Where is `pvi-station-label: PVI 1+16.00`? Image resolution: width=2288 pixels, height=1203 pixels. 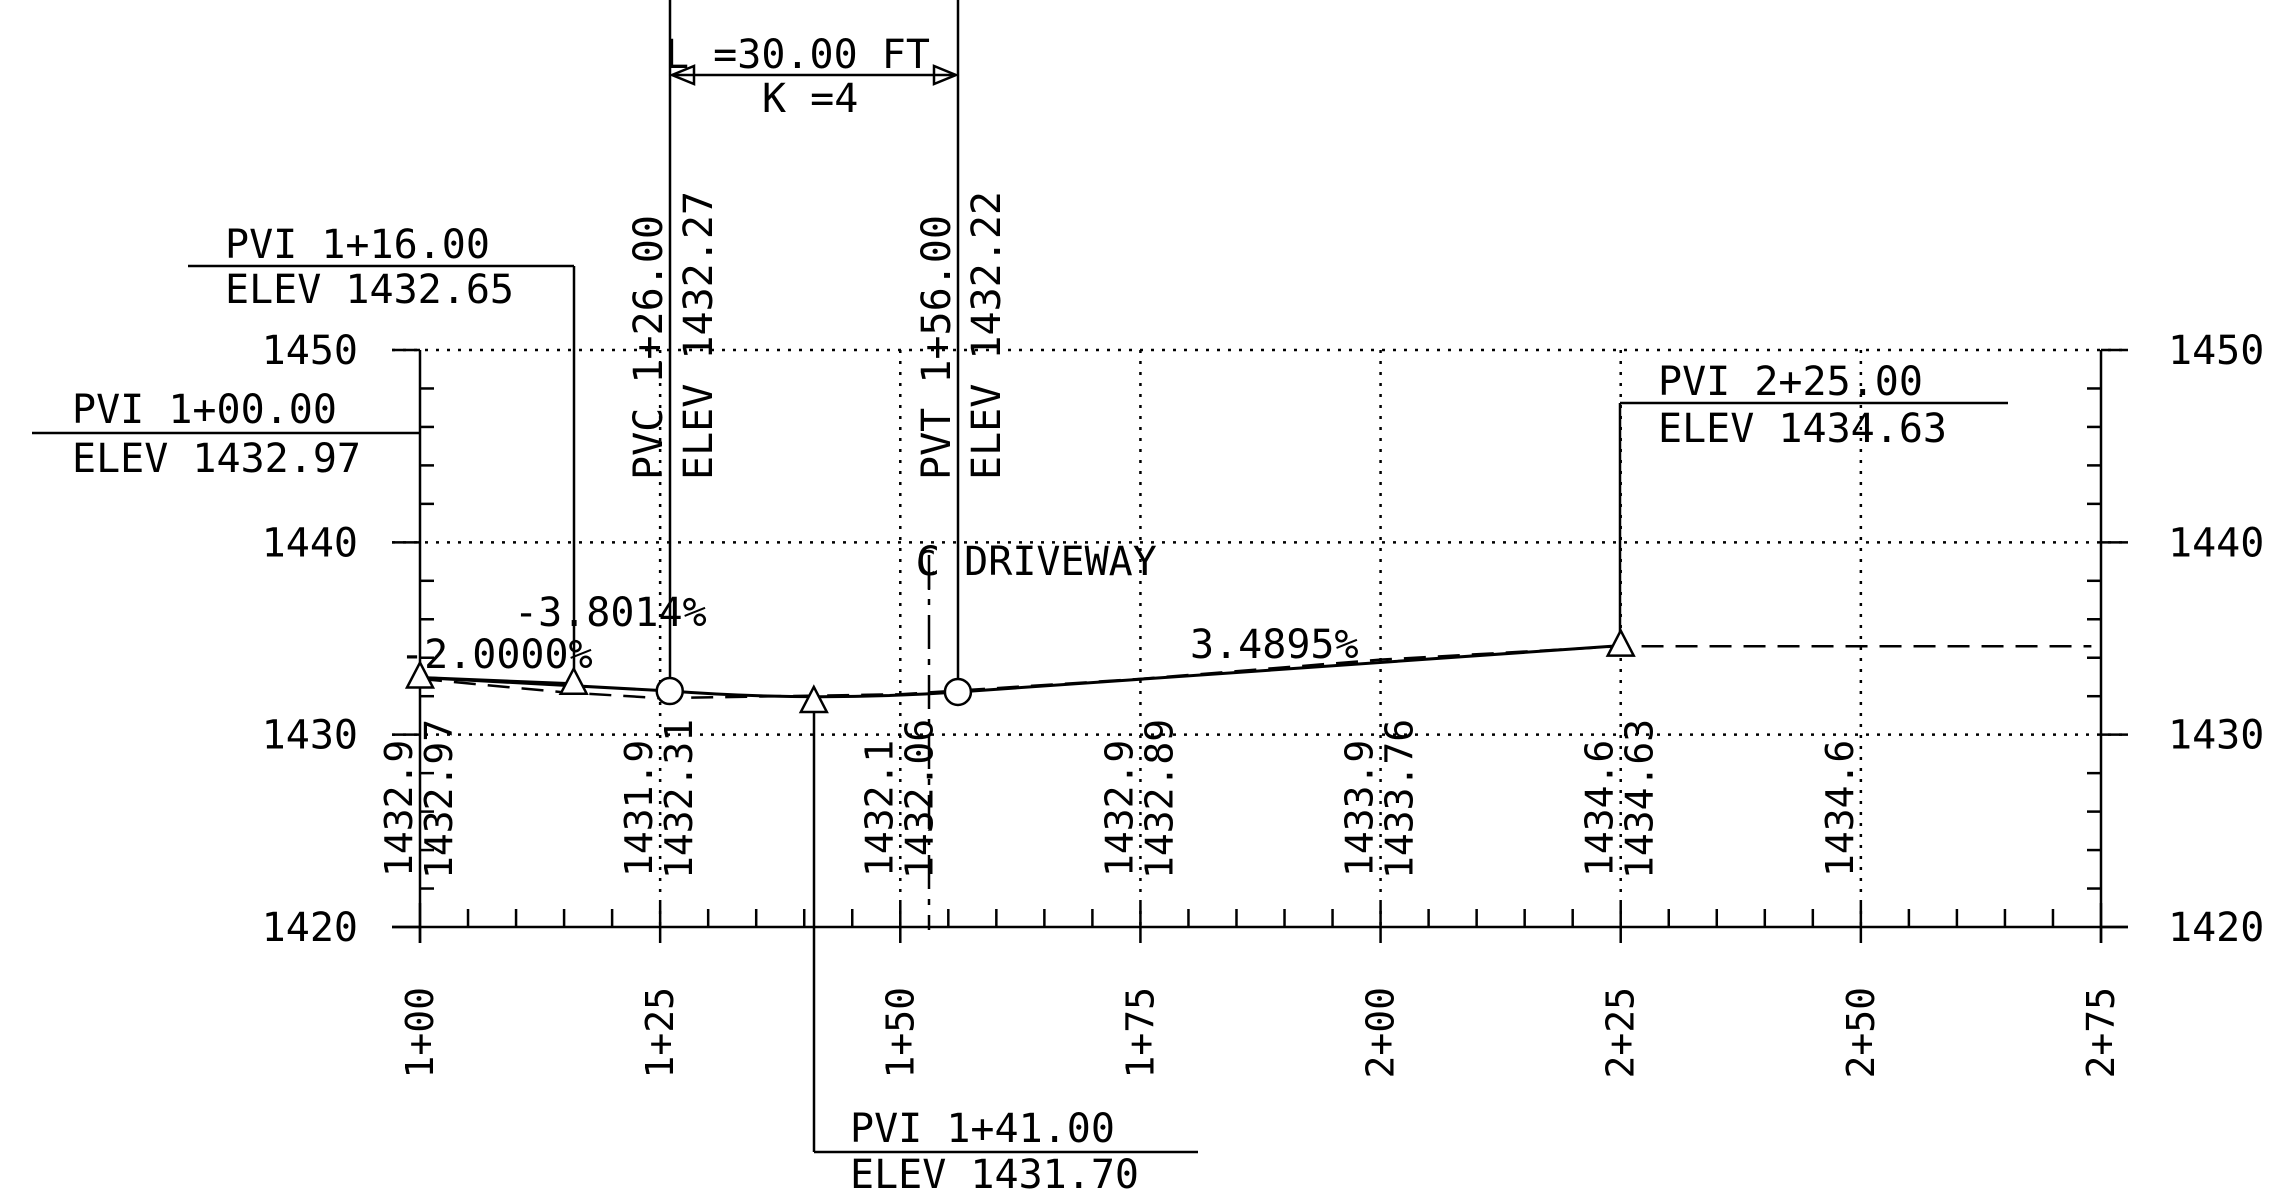
pvi-station-label: PVI 1+16.00 is located at coordinates (357, 245).